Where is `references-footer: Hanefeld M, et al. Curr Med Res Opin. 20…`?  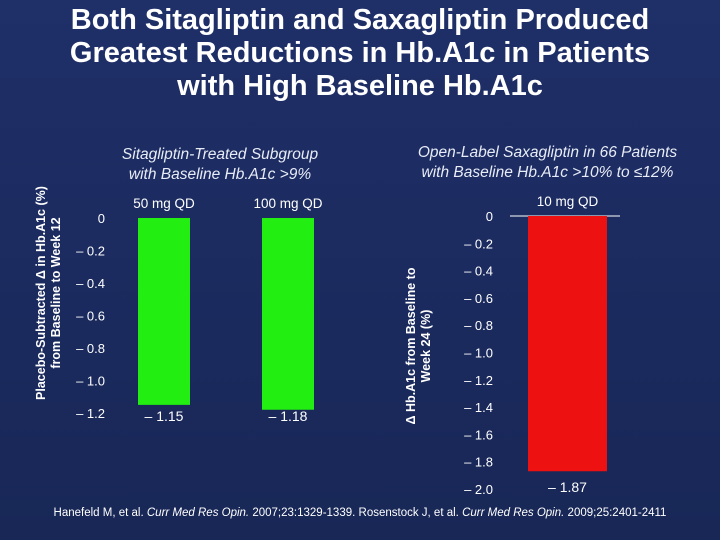
references-footer: Hanefeld M, et al. Curr Med Res Opin. 20… is located at coordinates (360, 513).